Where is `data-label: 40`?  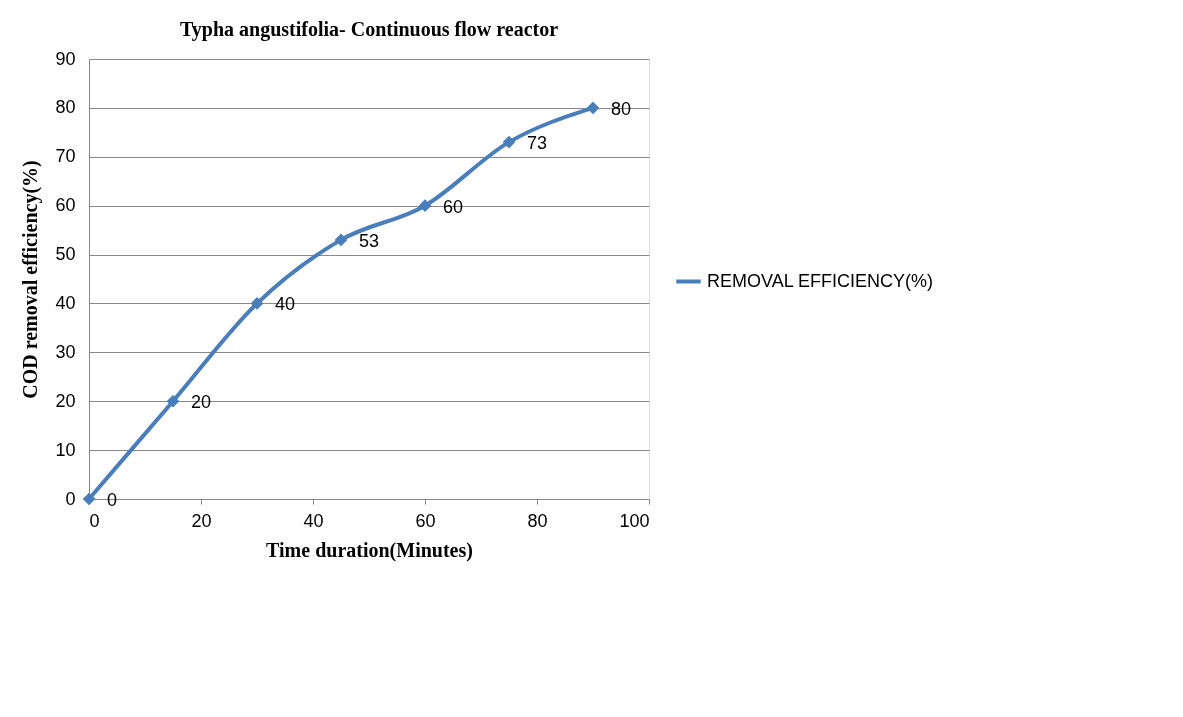 data-label: 40 is located at coordinates (285, 304).